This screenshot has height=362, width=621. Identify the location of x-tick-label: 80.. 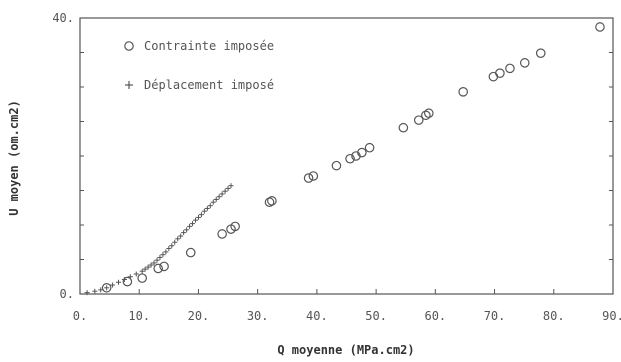
(554, 316).